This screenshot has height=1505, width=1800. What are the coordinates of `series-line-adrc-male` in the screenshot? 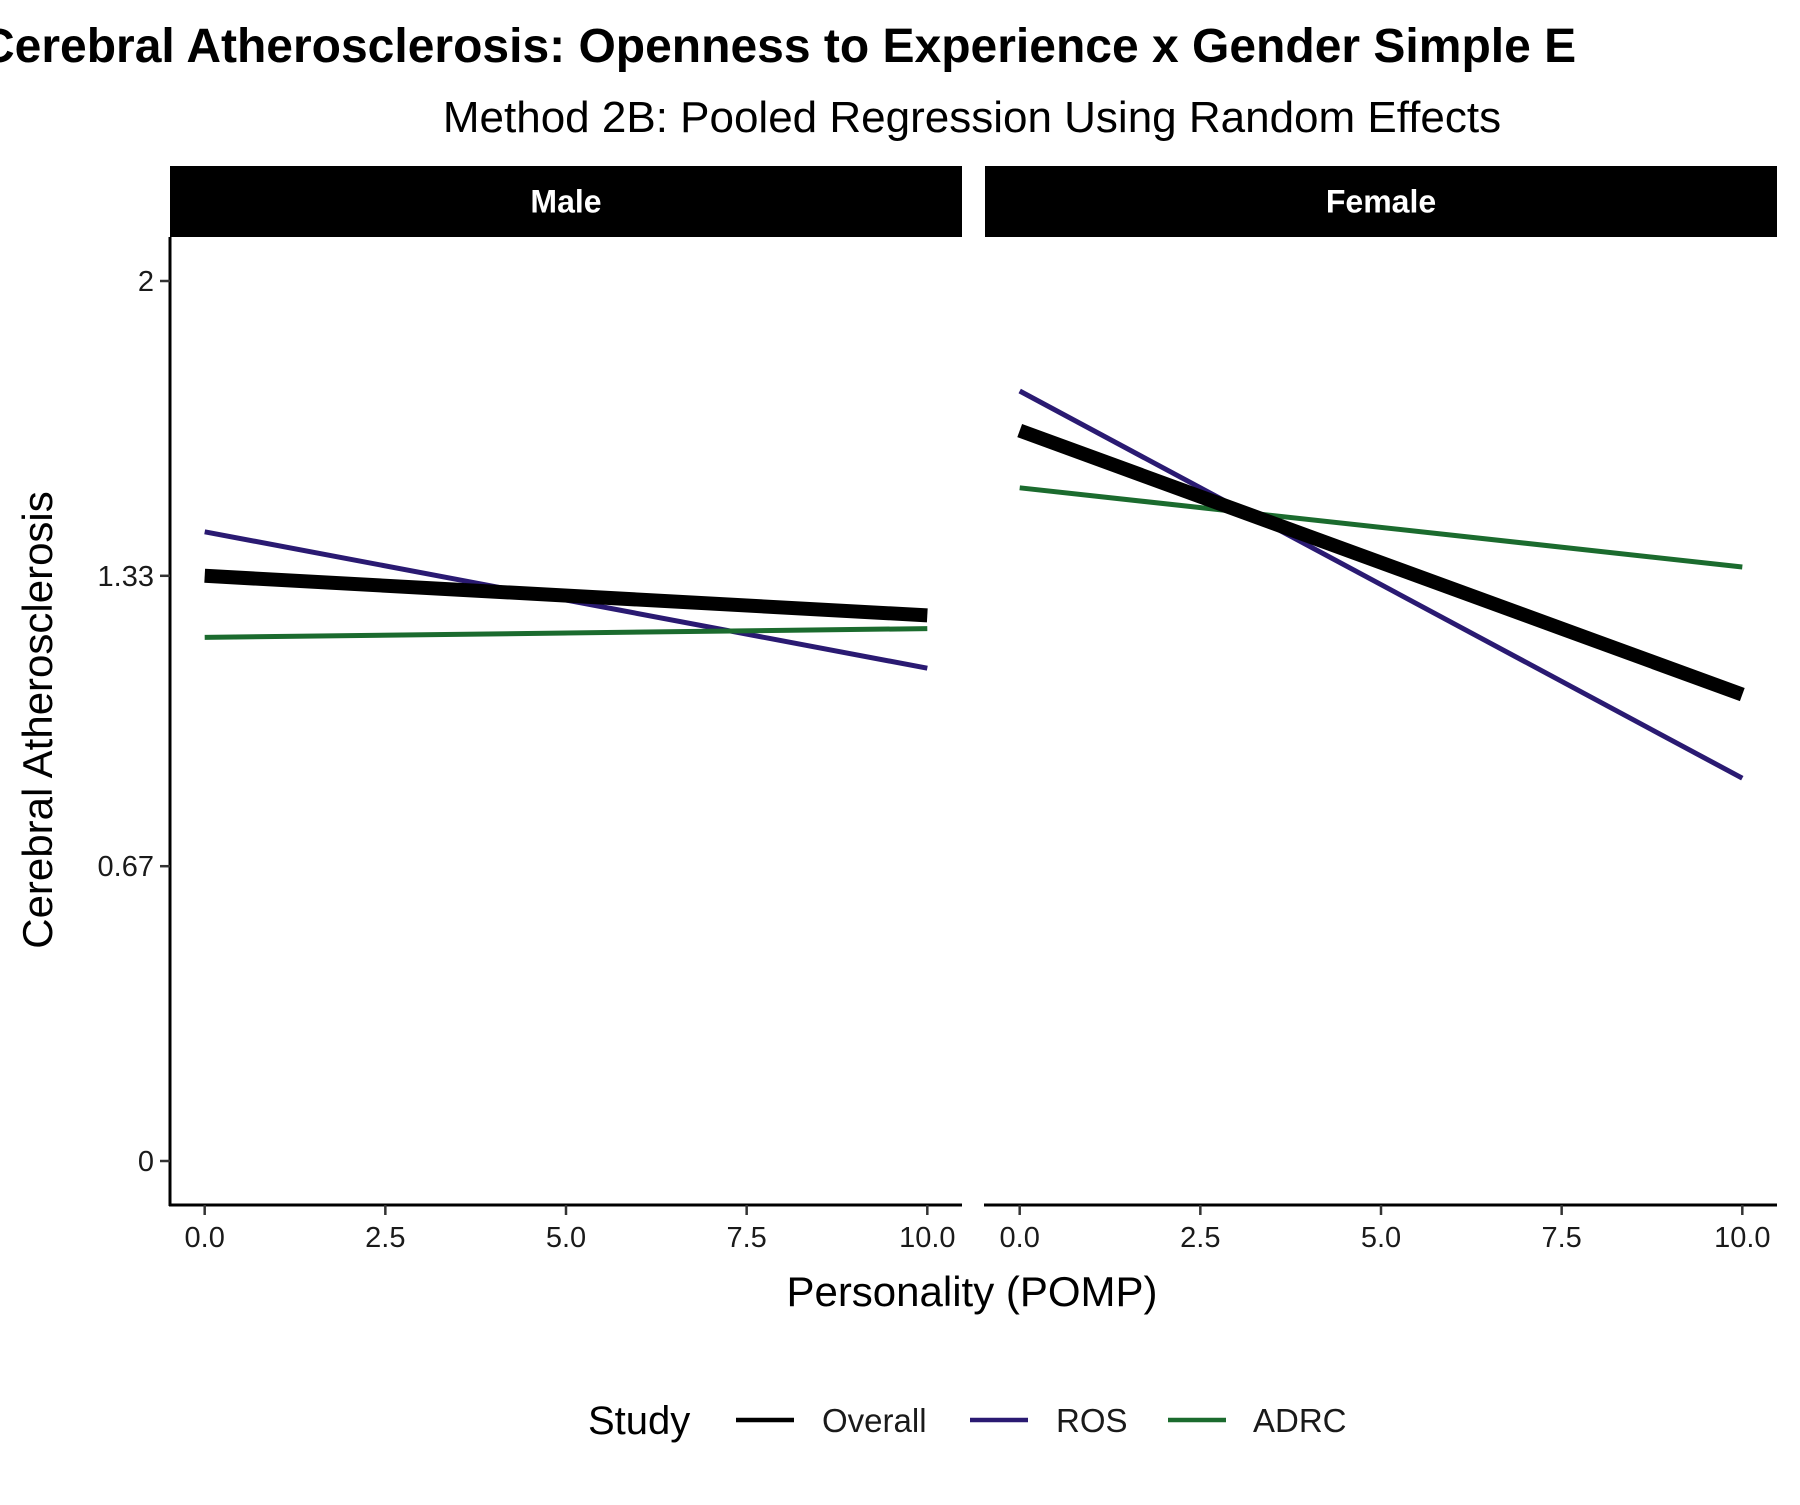 It's located at (566, 633).